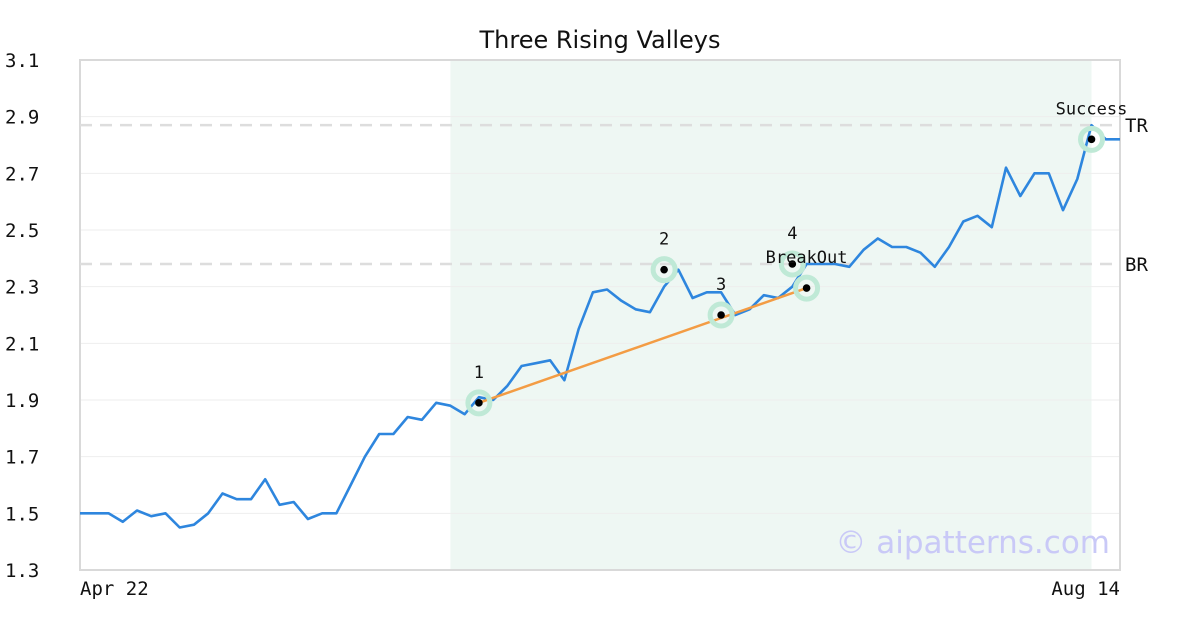 This screenshot has height=635, width=1200. I want to click on chart-title: Three Rising Valleys, so click(599, 40).